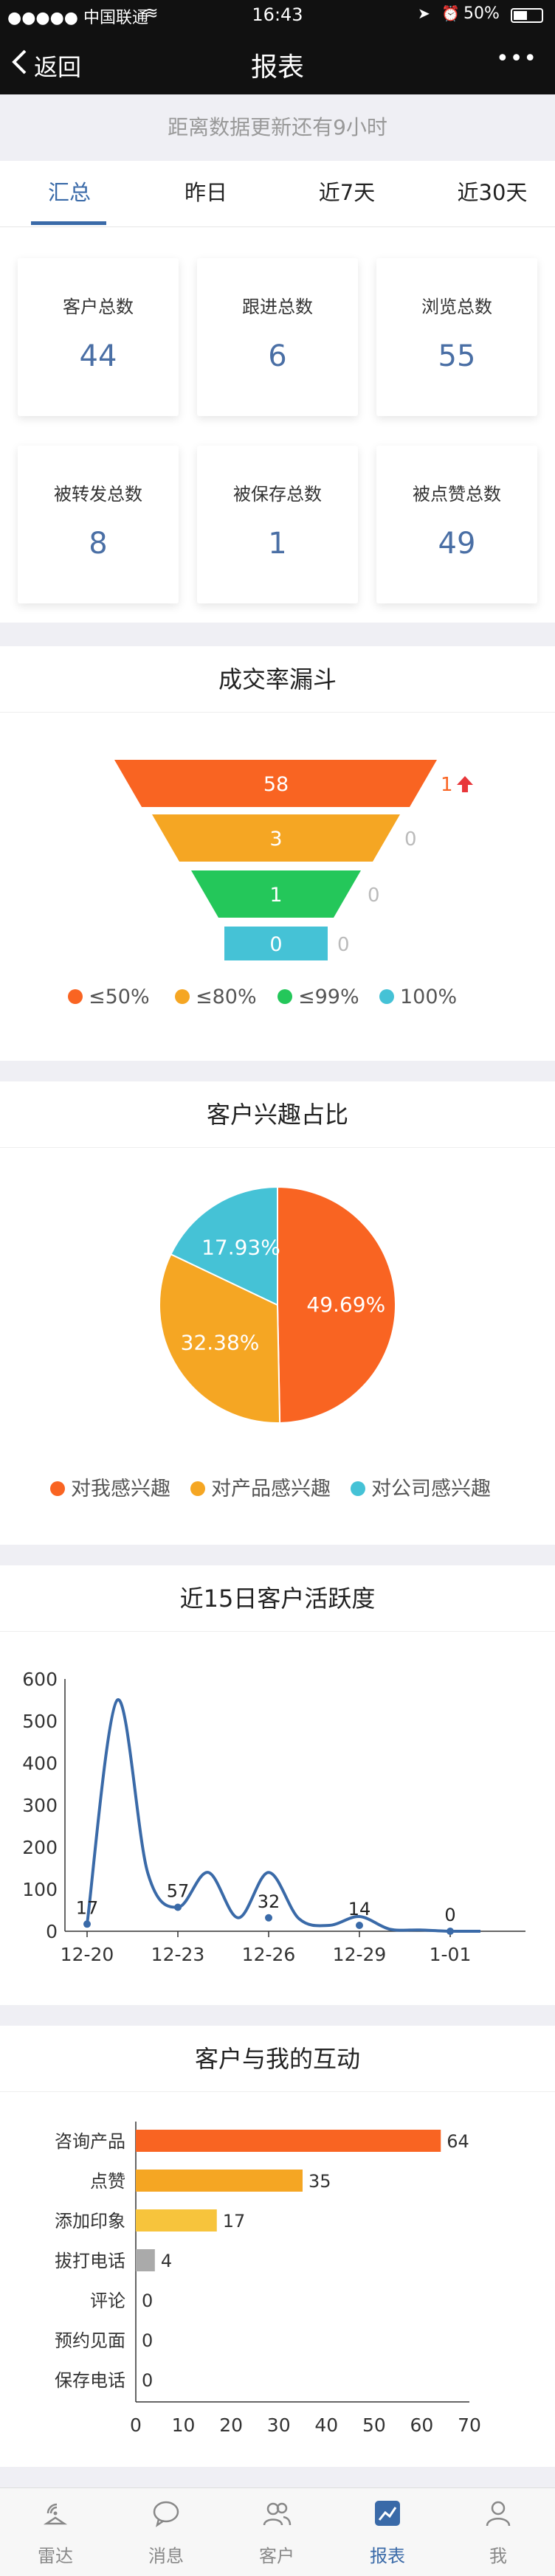 The height and width of the screenshot is (2576, 555). Describe the element at coordinates (98, 337) in the screenshot. I see `stat-card-customers: 客户总数 44` at that location.